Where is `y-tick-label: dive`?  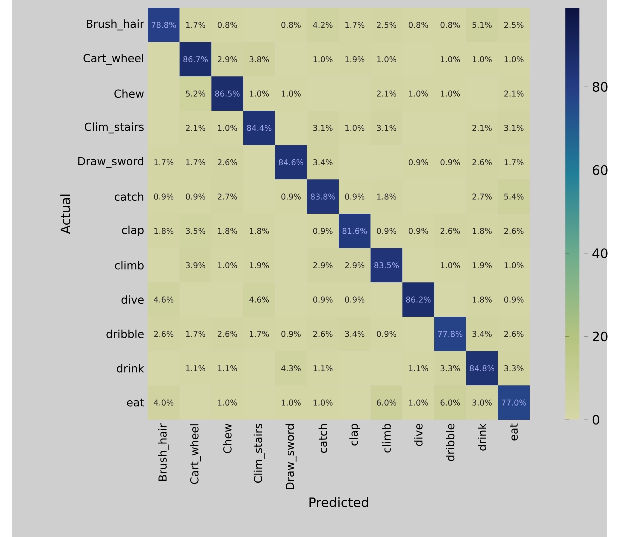
y-tick-label: dive is located at coordinates (133, 300).